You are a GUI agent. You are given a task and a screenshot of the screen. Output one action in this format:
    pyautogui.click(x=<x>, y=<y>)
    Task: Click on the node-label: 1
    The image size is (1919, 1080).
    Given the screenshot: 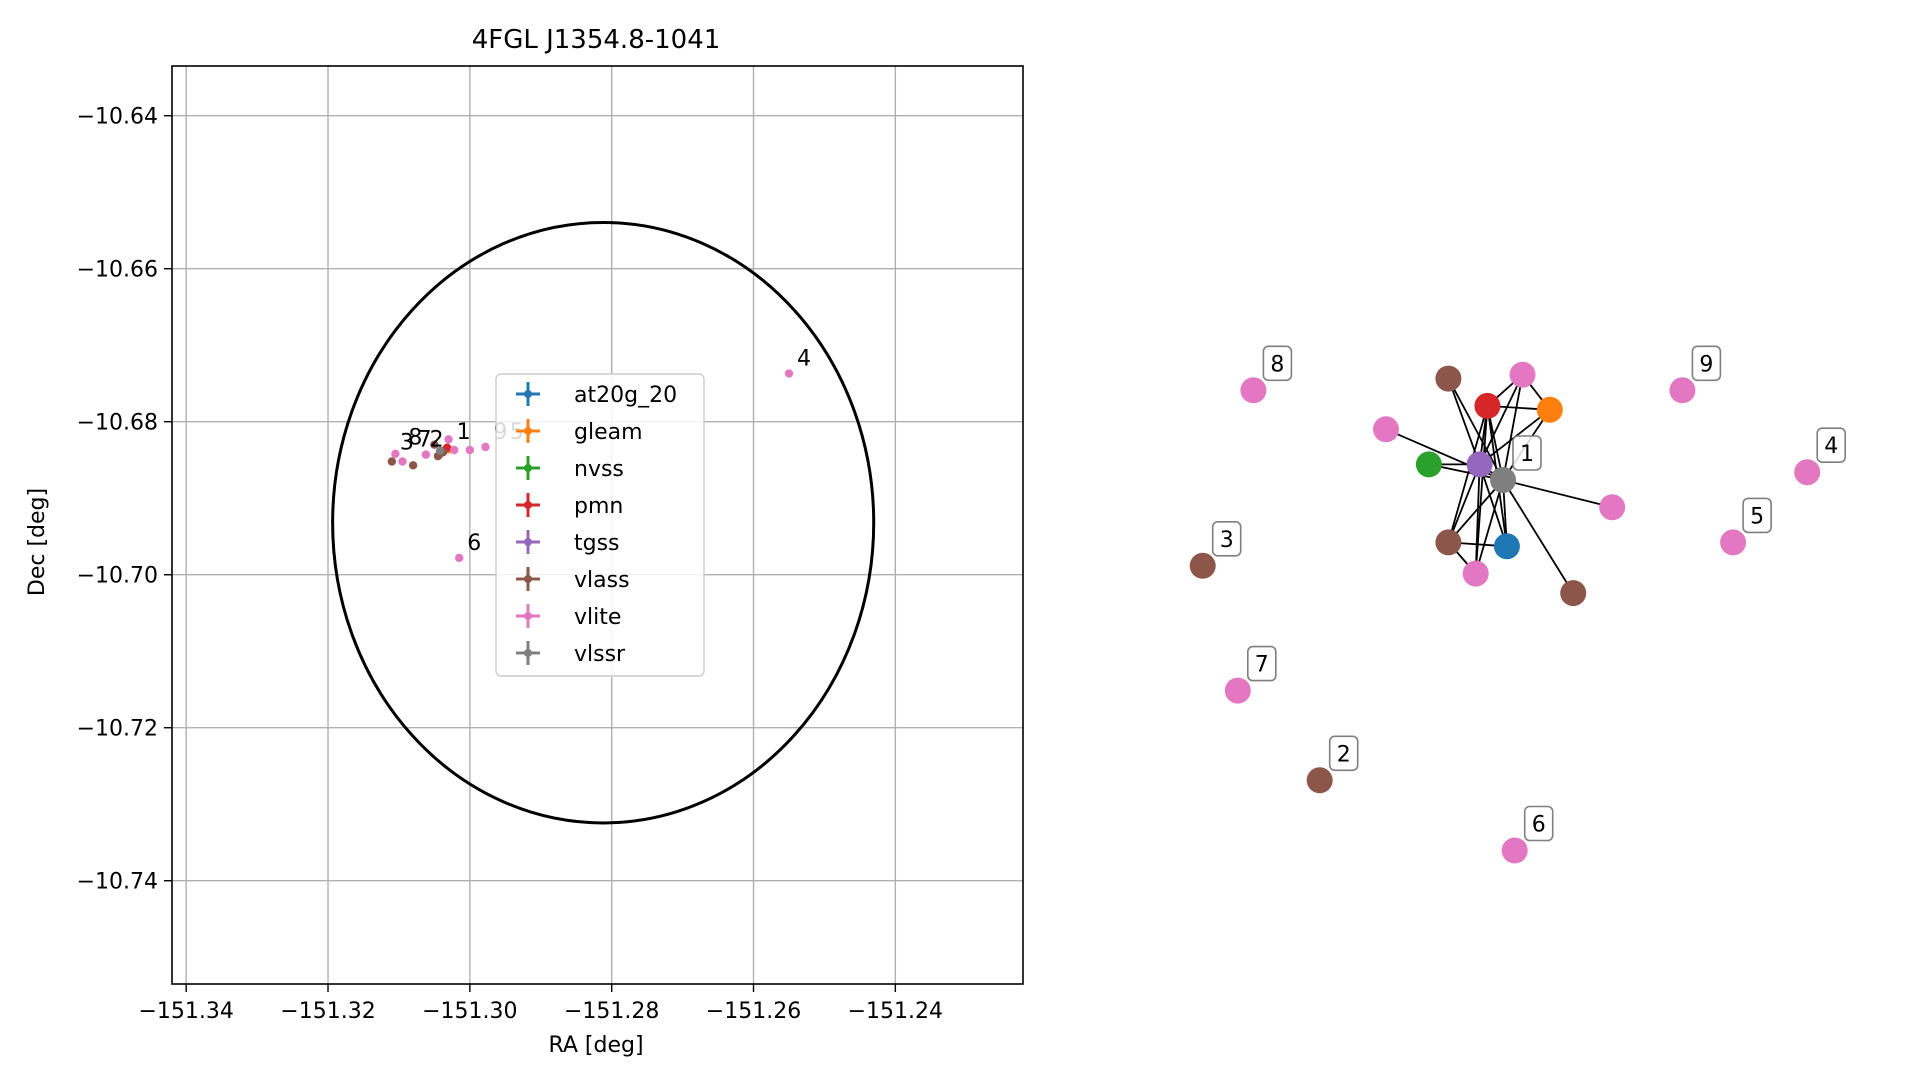 What is the action you would take?
    pyautogui.click(x=1527, y=454)
    